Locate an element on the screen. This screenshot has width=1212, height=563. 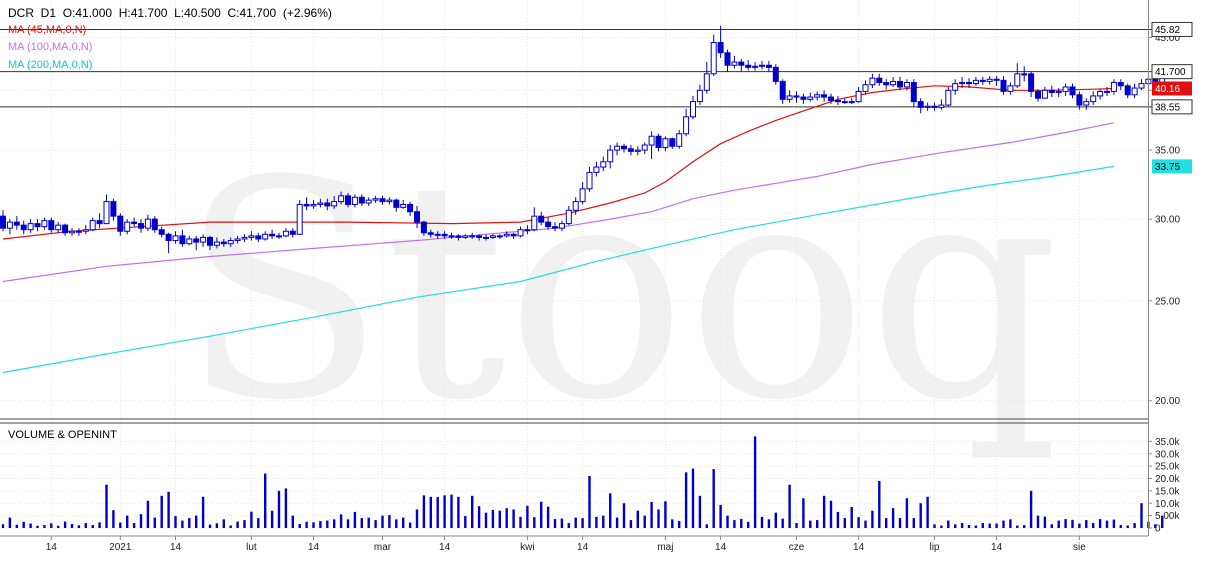
price-tags: 45.82 41.700 40.16 38.55 33.75 is located at coordinates (1172, 97).